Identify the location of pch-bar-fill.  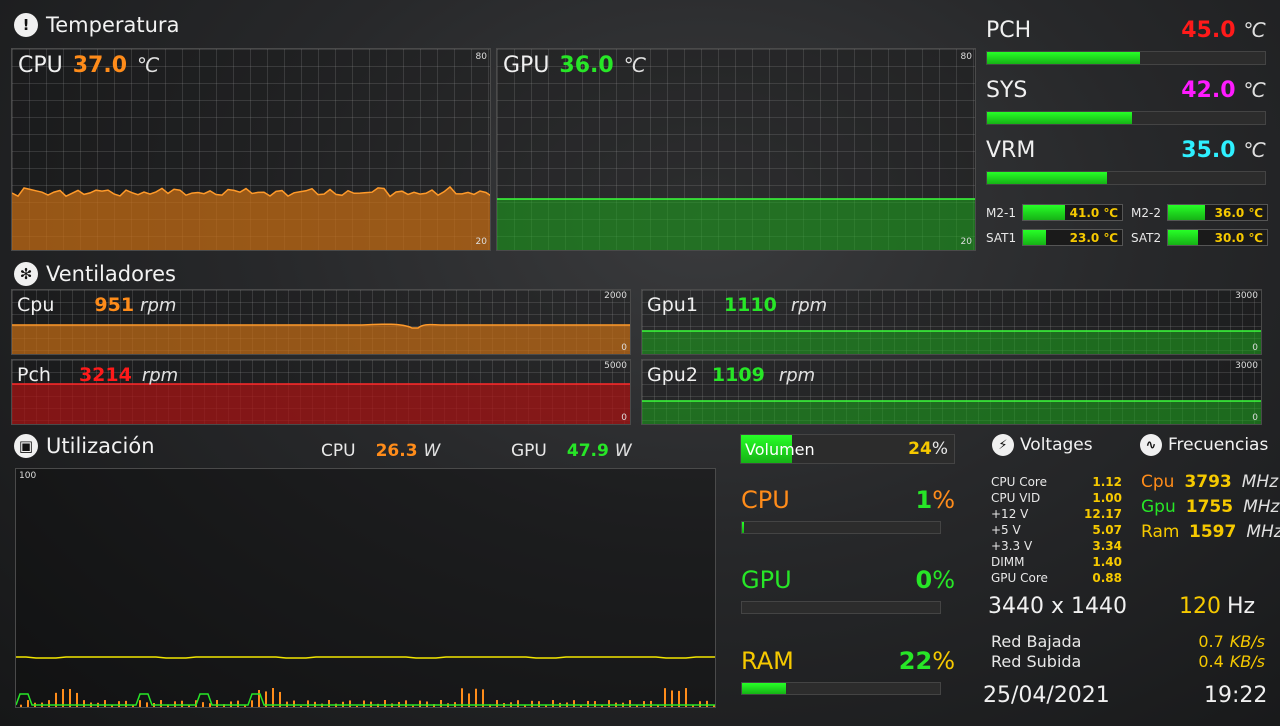
(1063, 58).